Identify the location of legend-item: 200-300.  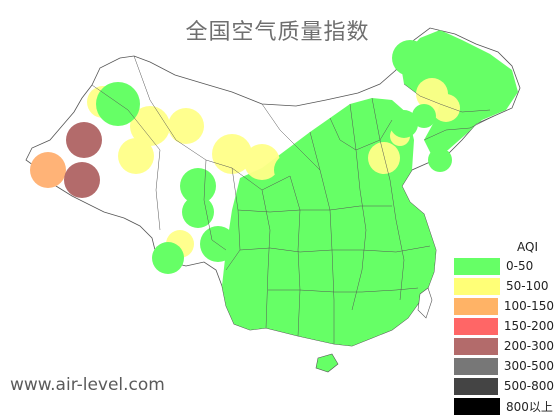
(504, 346).